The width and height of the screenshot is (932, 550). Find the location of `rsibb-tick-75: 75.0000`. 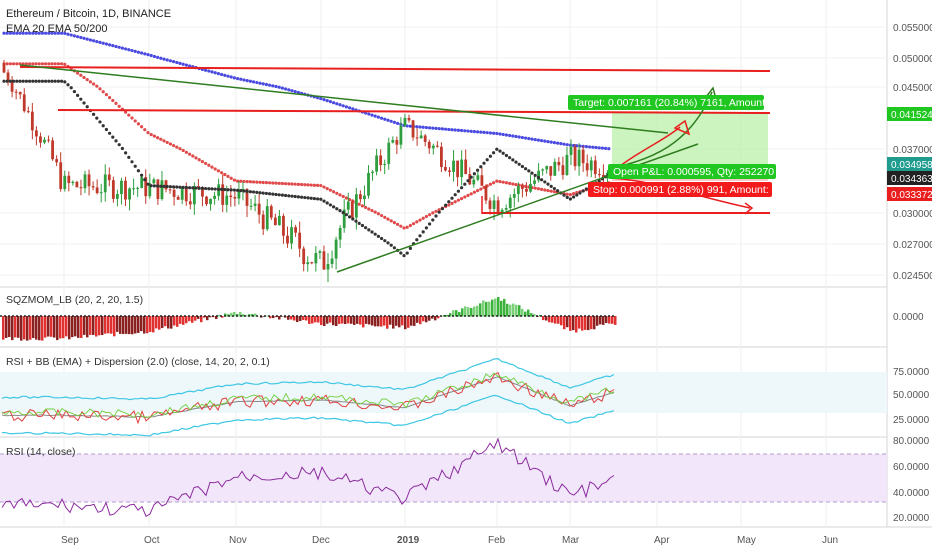

rsibb-tick-75: 75.0000 is located at coordinates (911, 372).